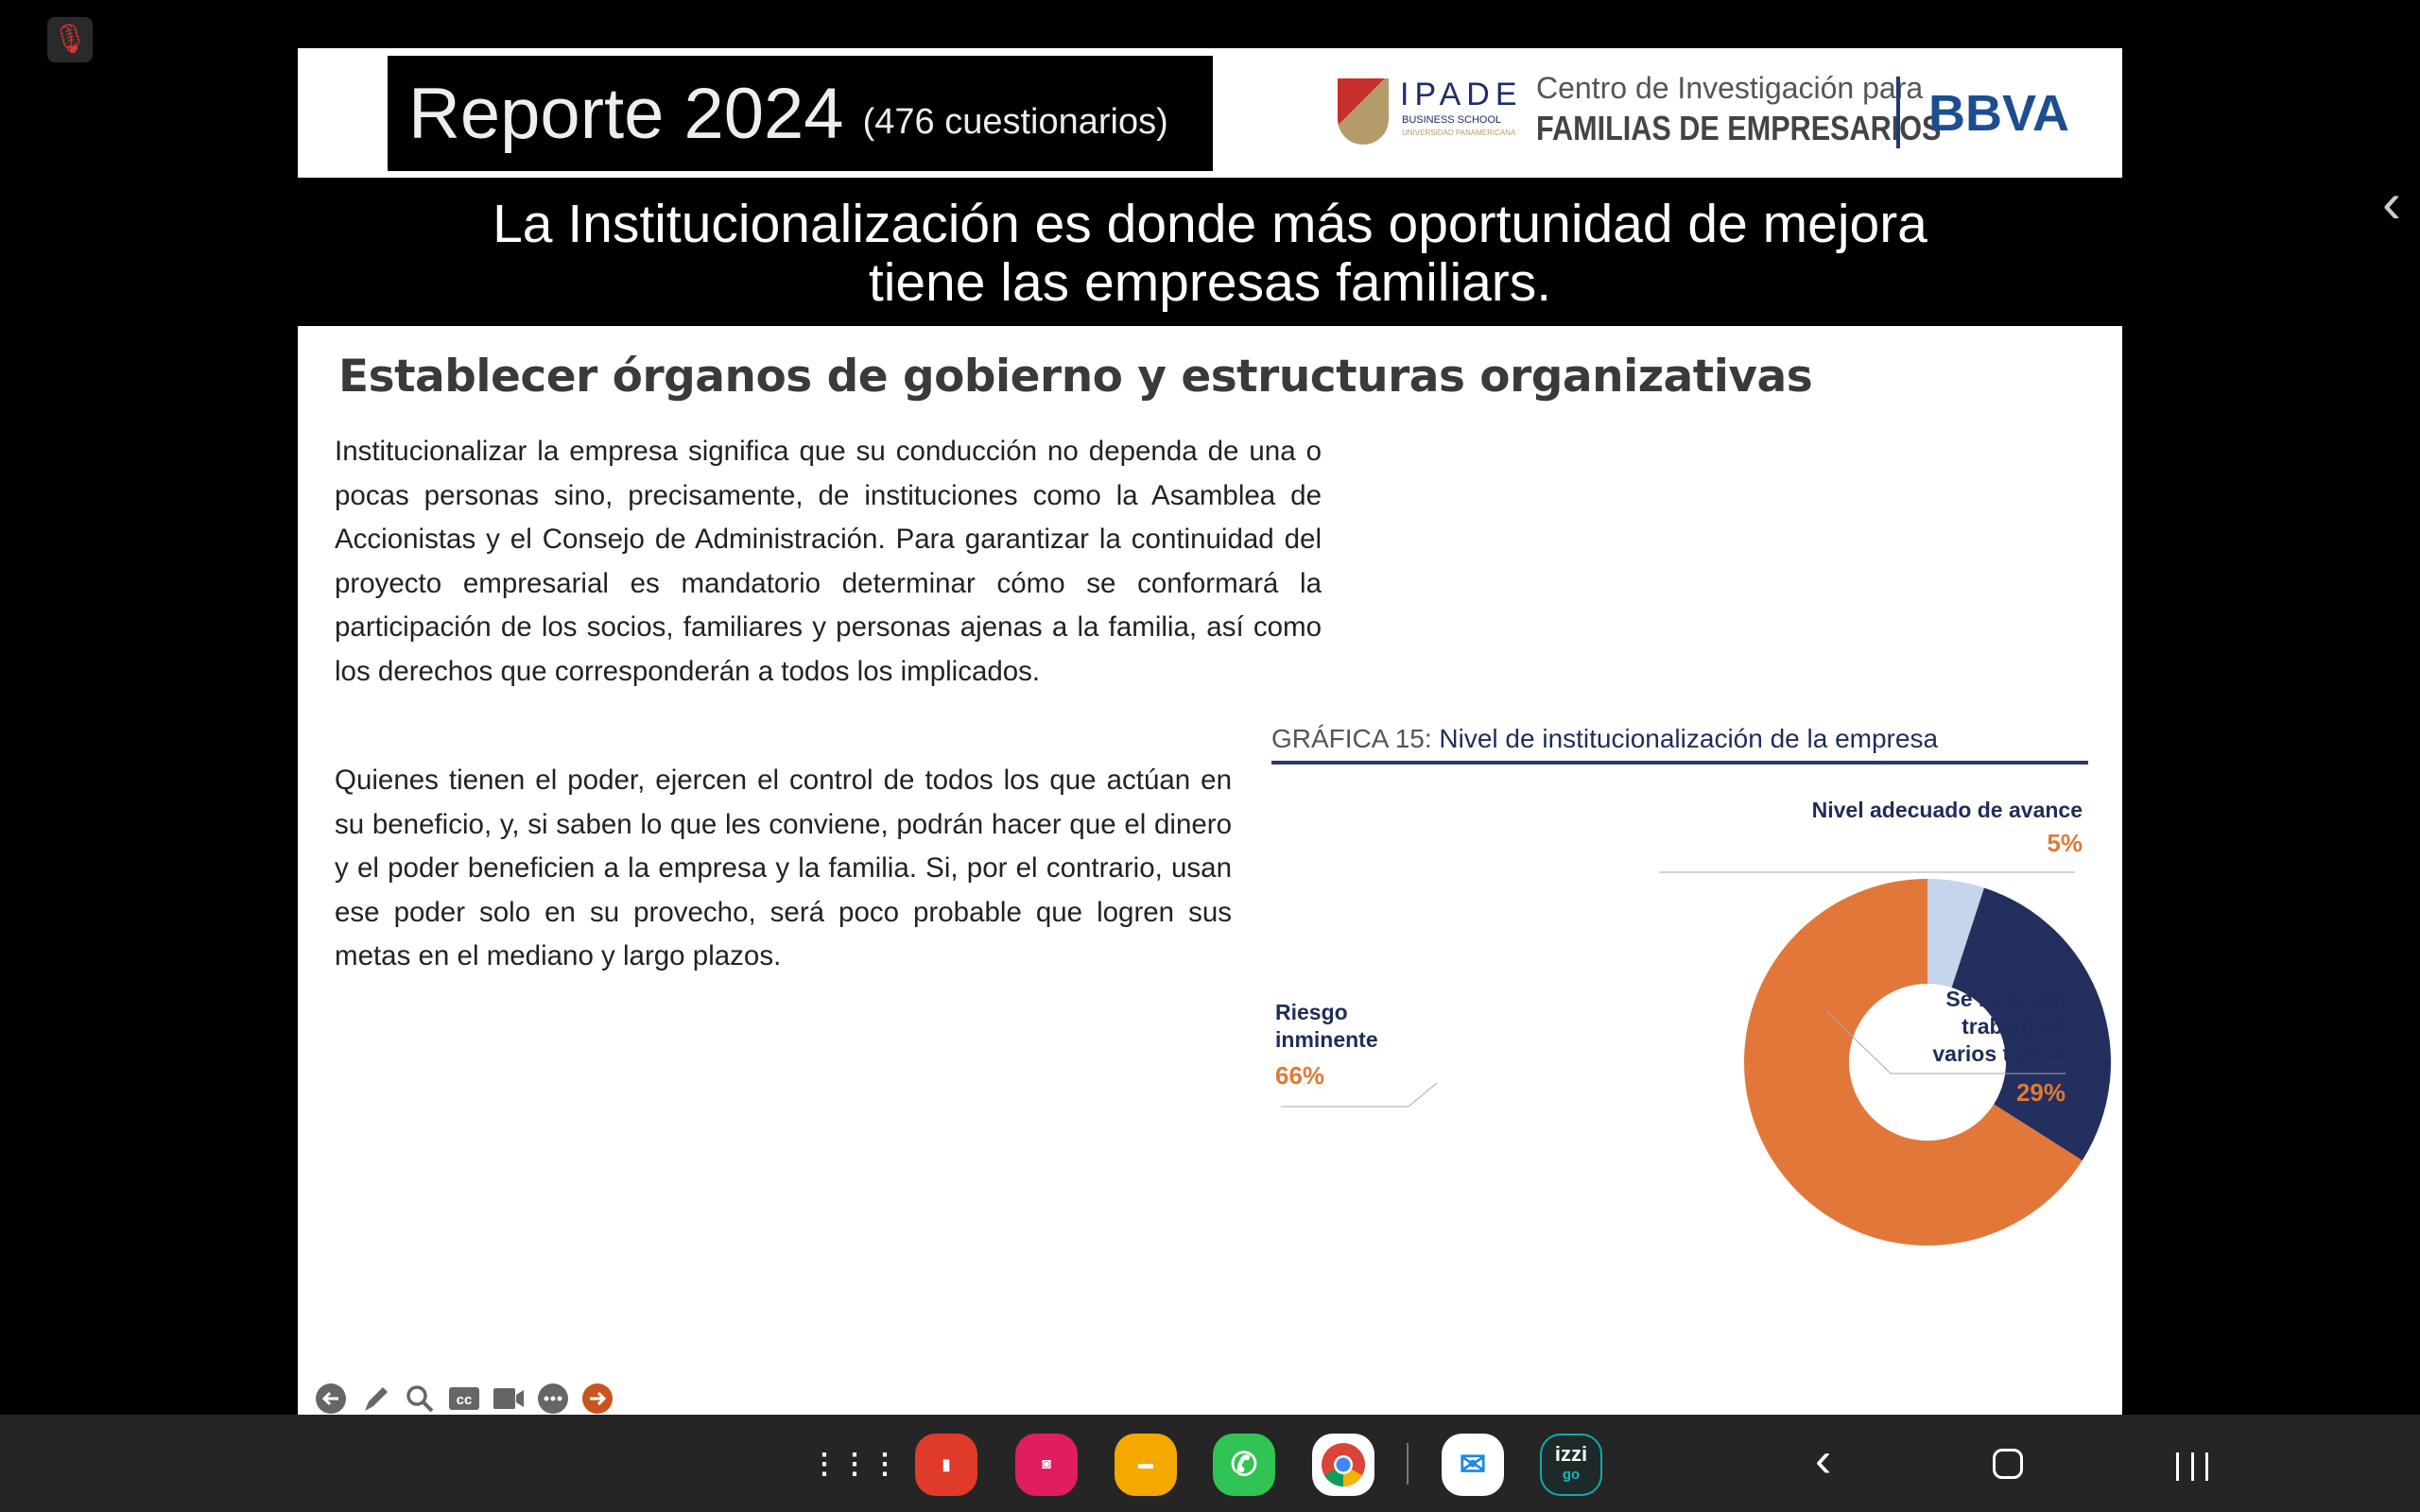 This screenshot has height=1512, width=2420. What do you see at coordinates (1696, 1058) in the screenshot?
I see `donut-chart` at bounding box center [1696, 1058].